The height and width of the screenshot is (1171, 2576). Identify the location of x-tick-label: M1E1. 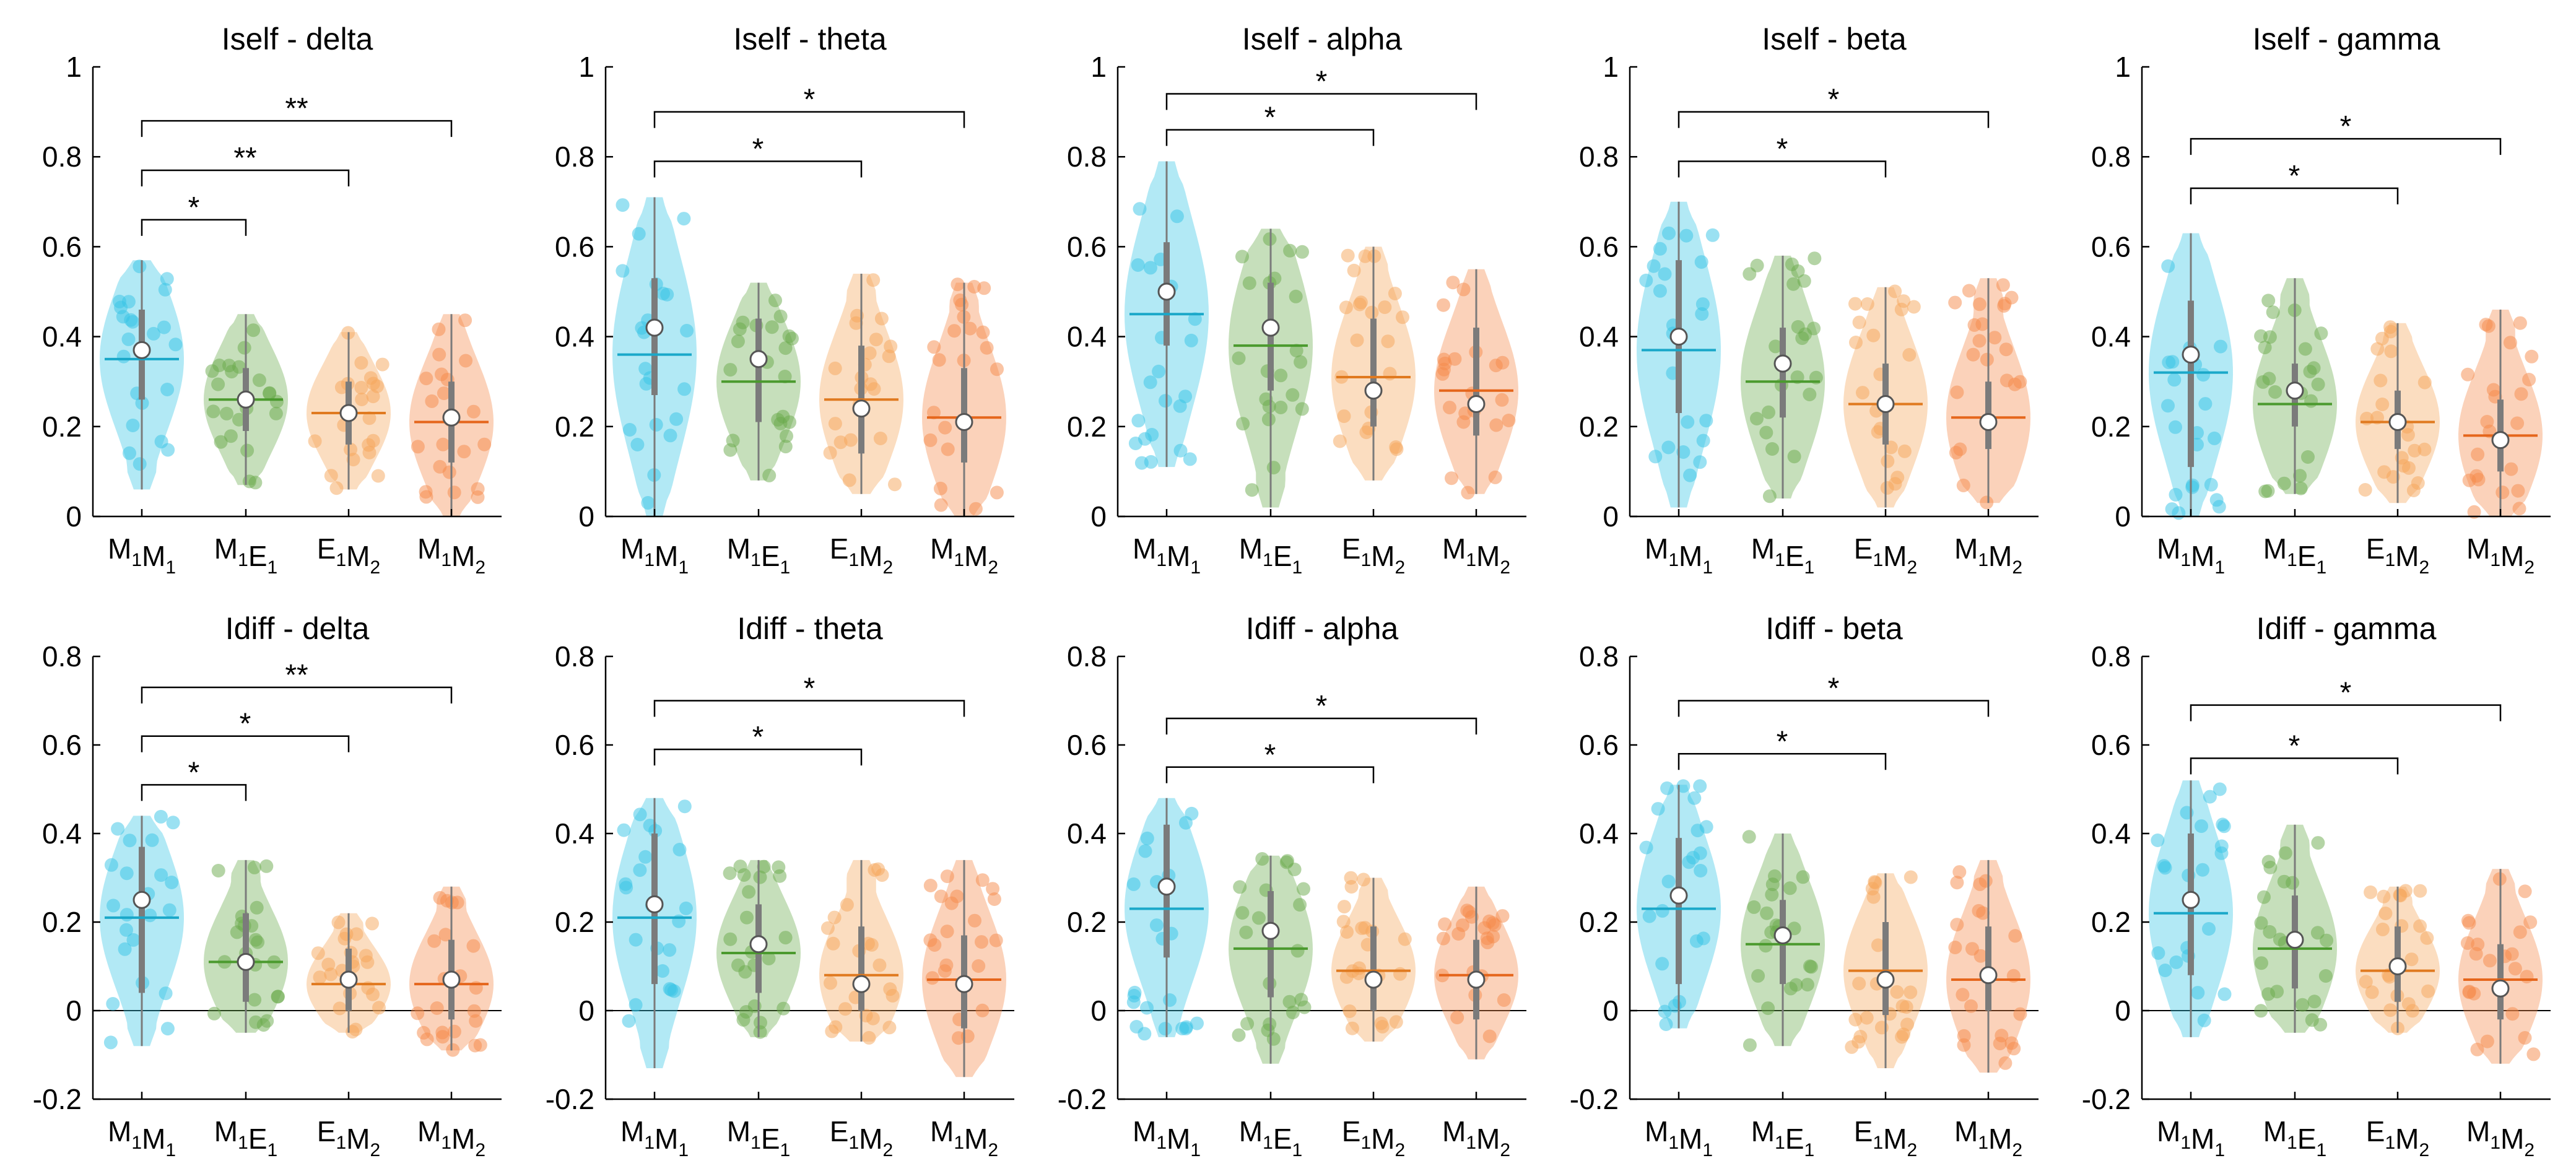
(758, 555).